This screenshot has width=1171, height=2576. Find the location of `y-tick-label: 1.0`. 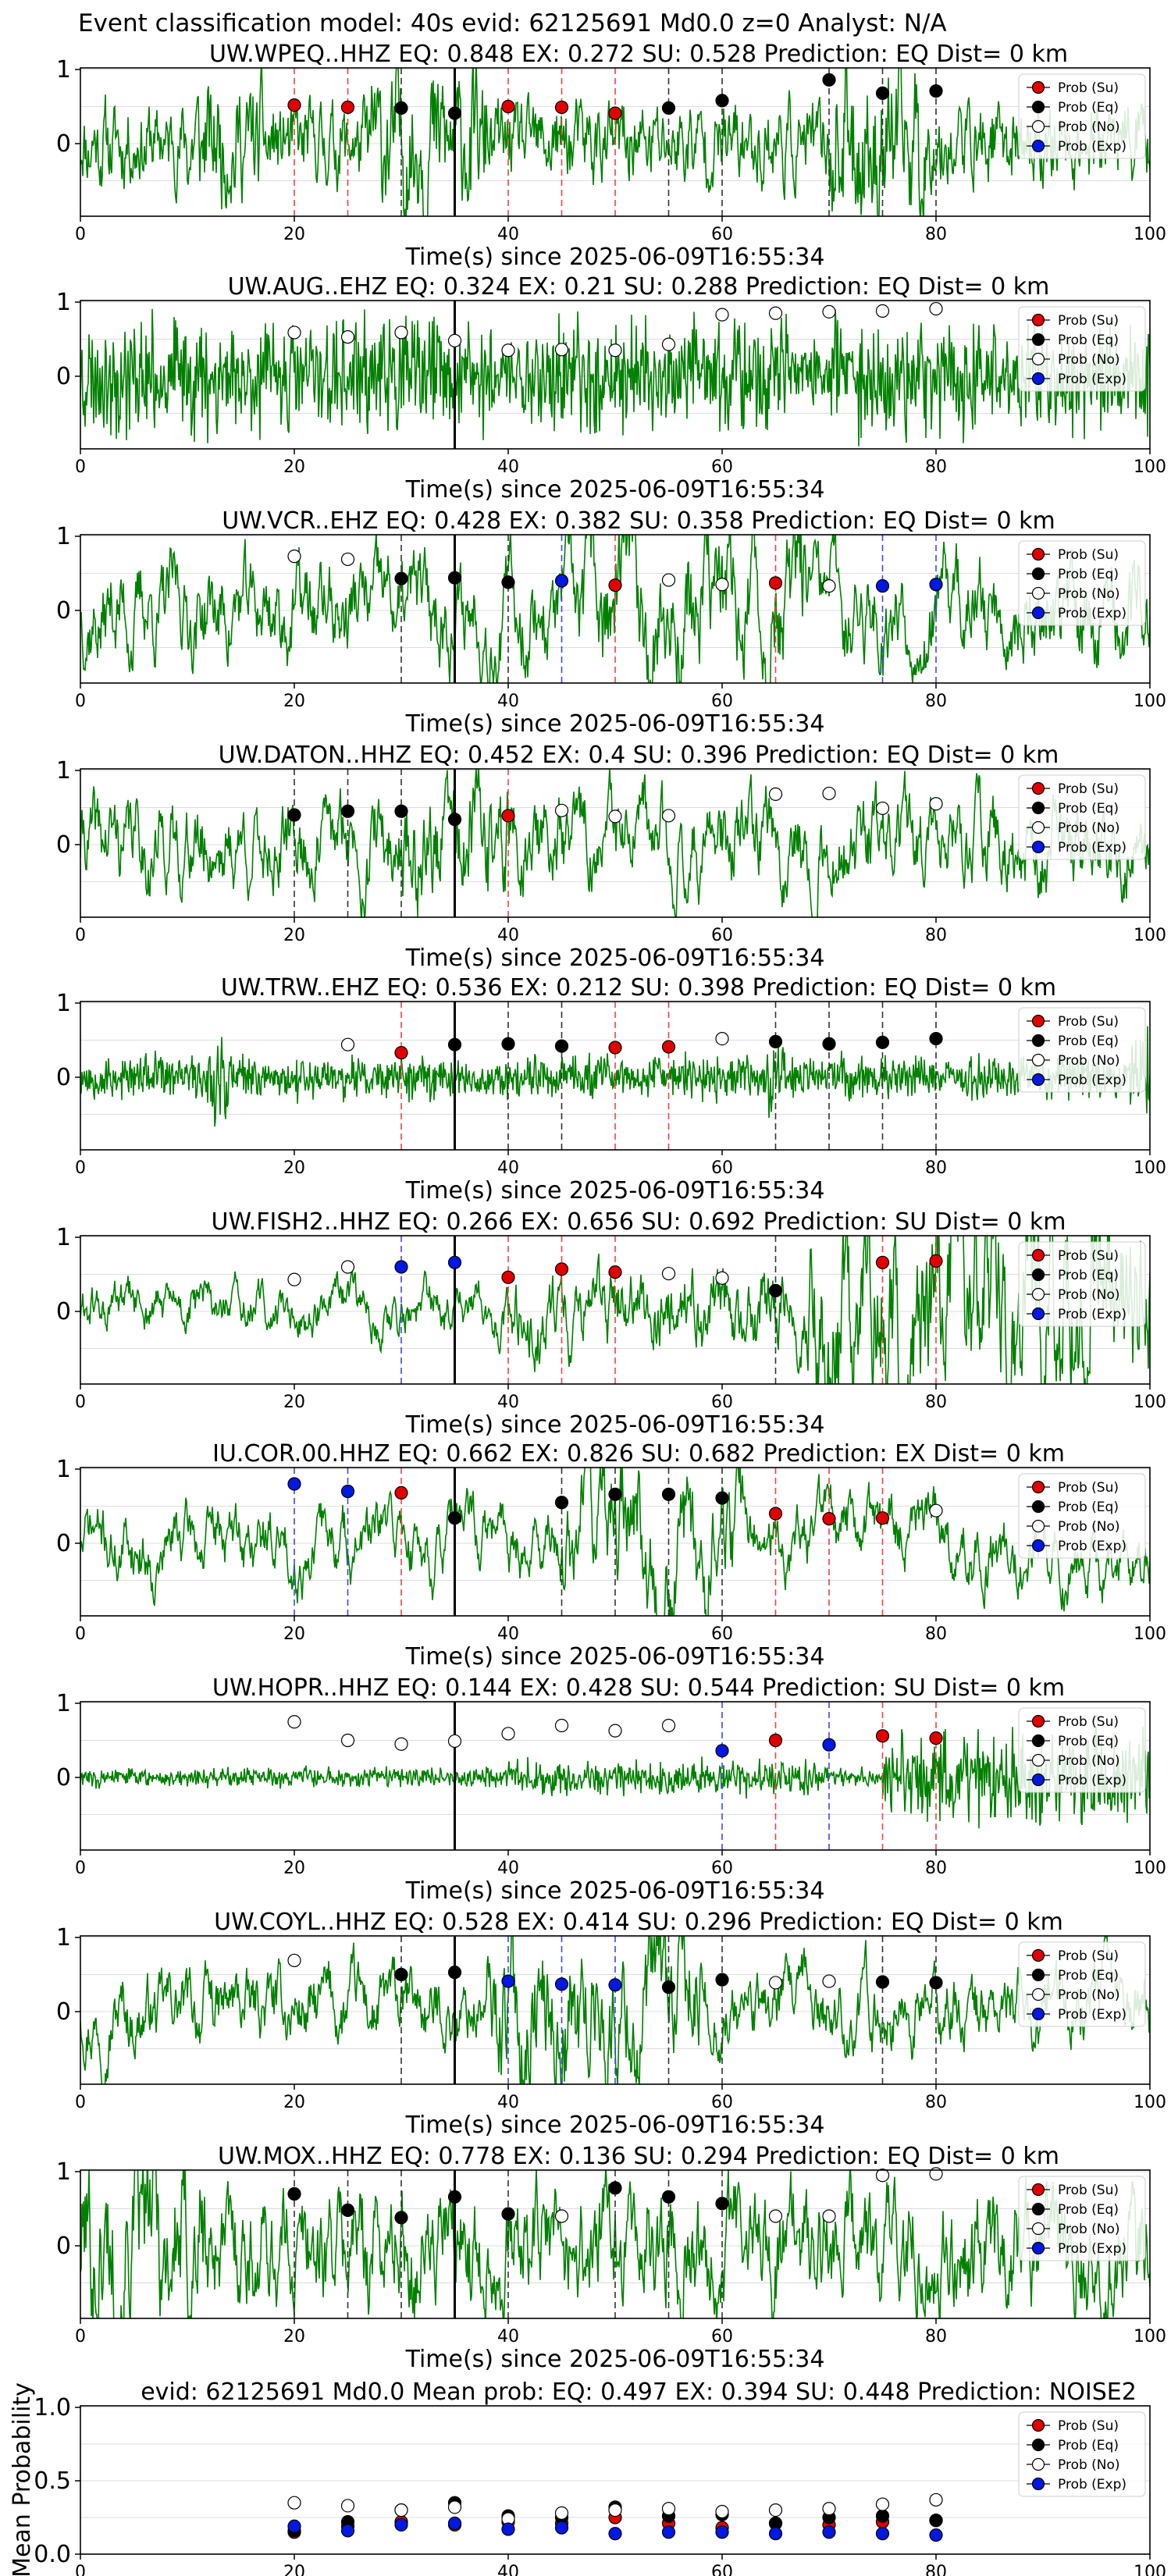

y-tick-label: 1.0 is located at coordinates (52, 2407).